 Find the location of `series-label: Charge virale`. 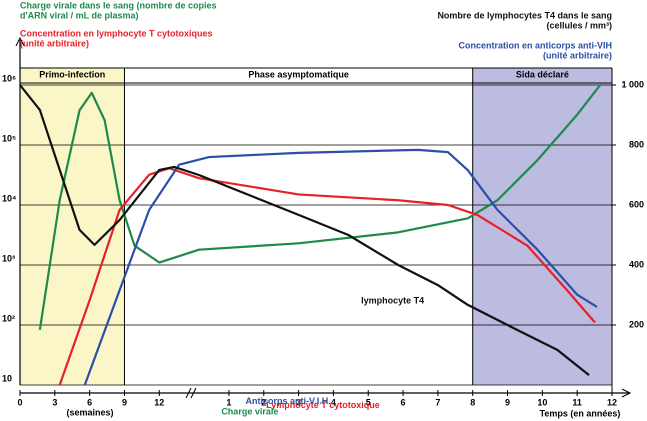

series-label: Charge virale is located at coordinates (249, 412).